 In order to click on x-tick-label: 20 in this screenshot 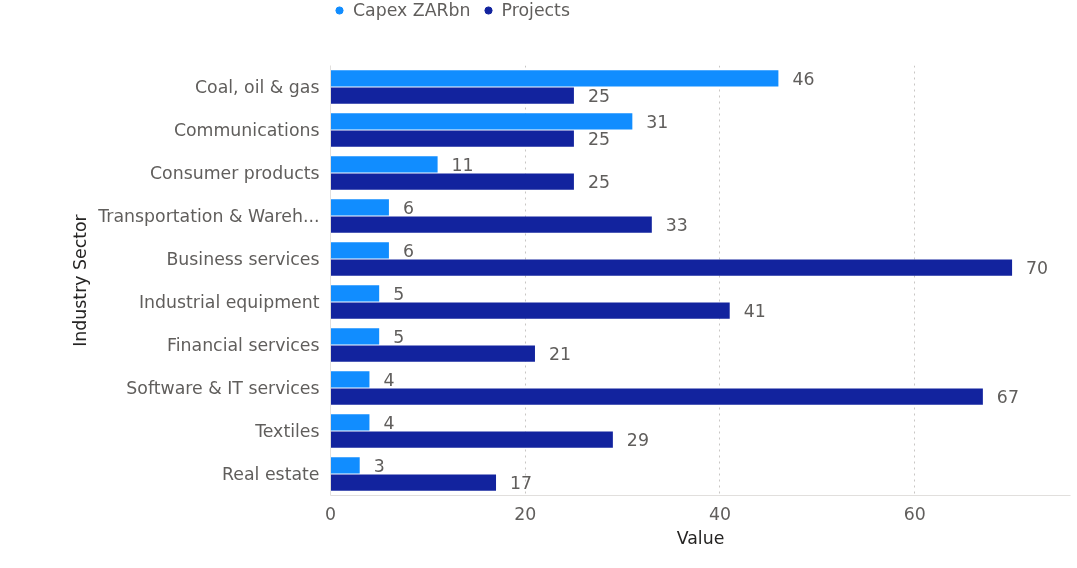, I will do `click(525, 513)`.